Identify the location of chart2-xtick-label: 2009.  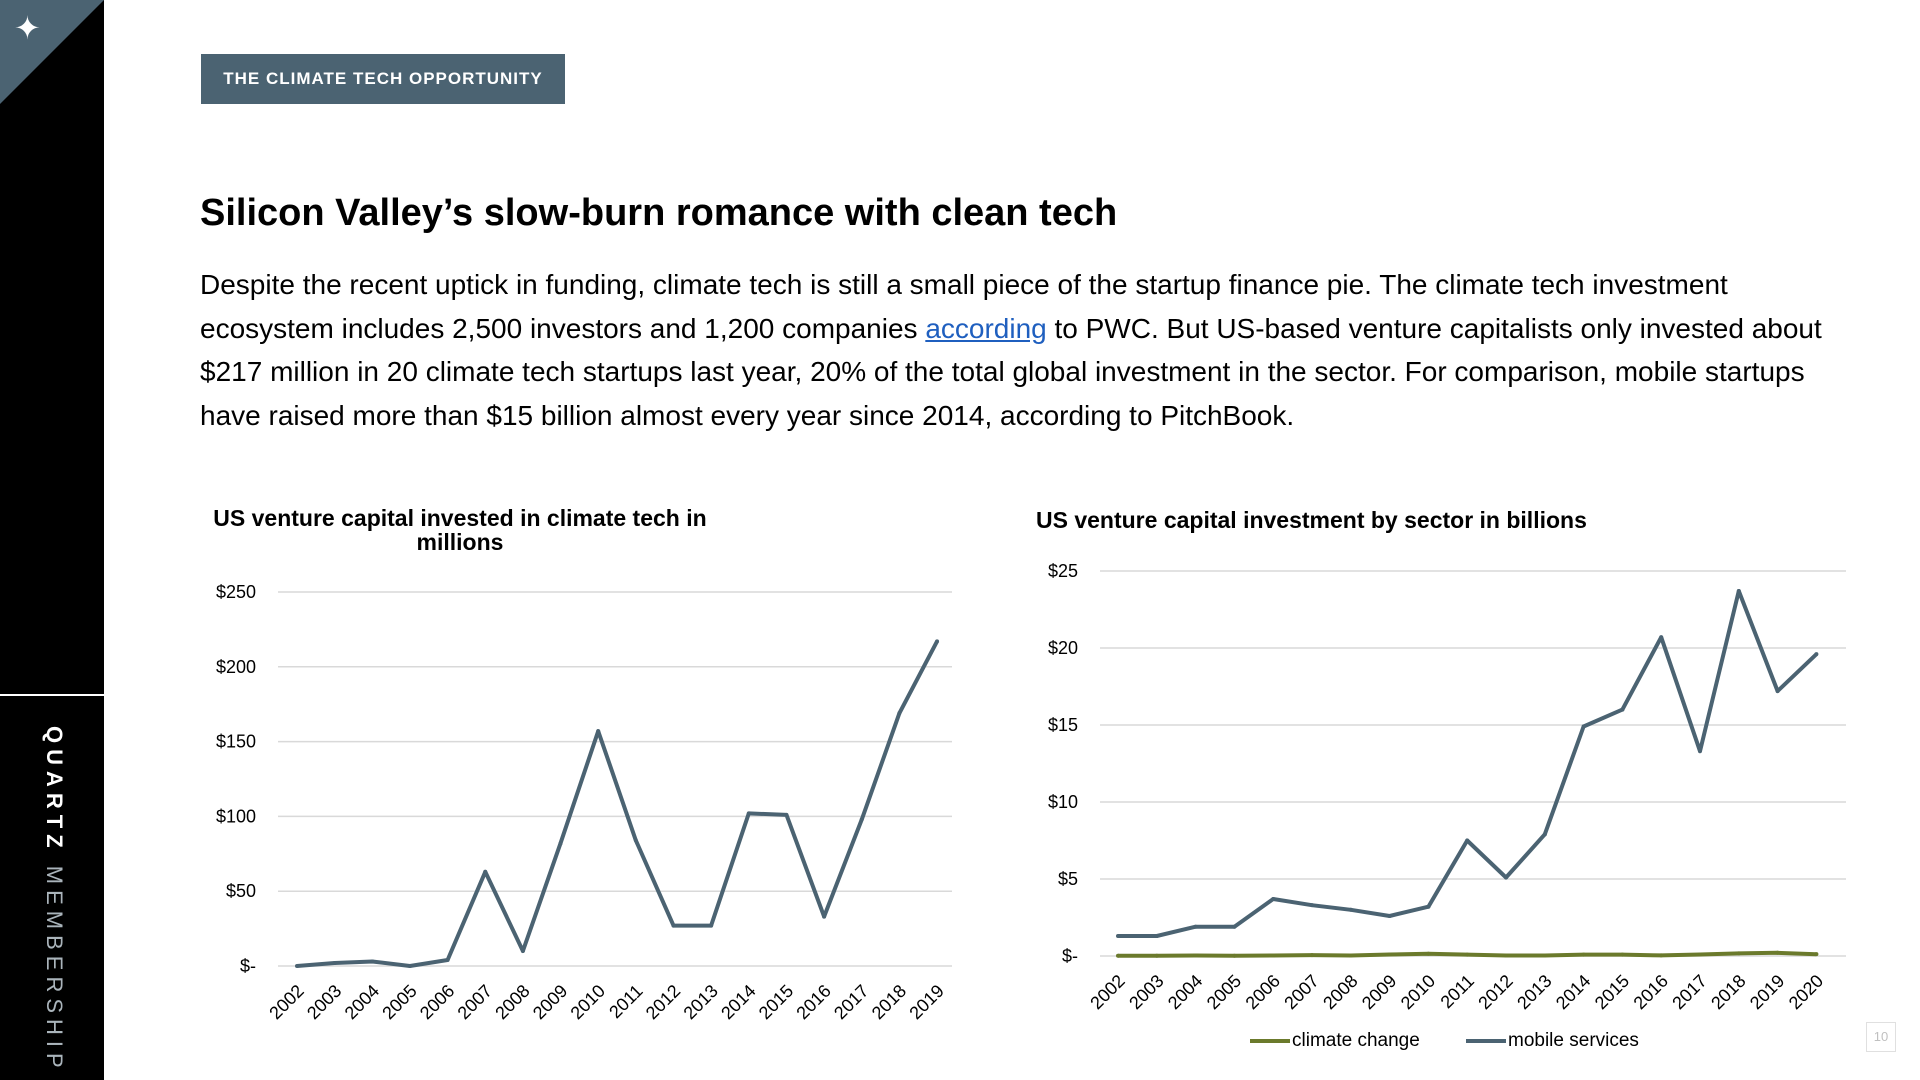
(1379, 992).